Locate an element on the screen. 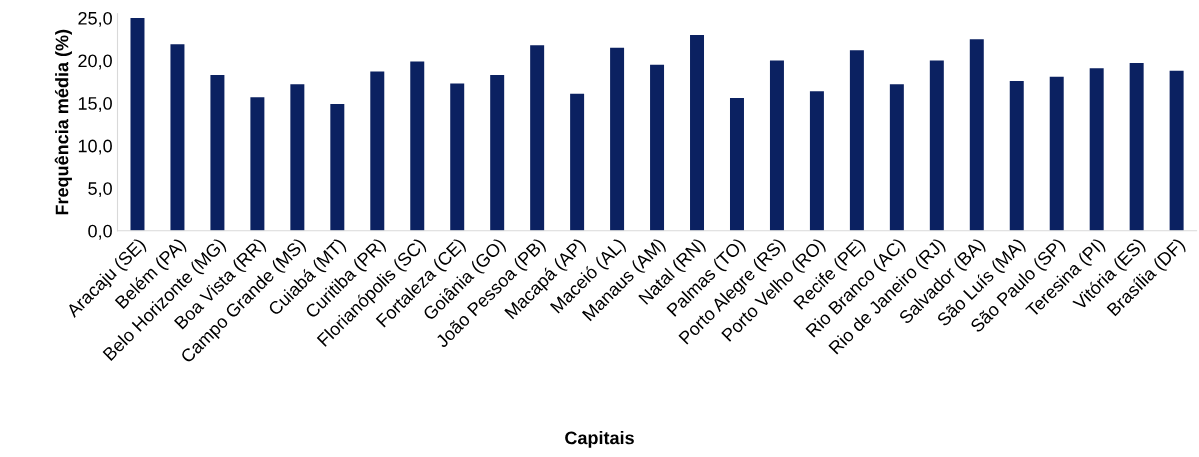 The image size is (1199, 457). y-tick-label: 25,0 is located at coordinates (95, 19).